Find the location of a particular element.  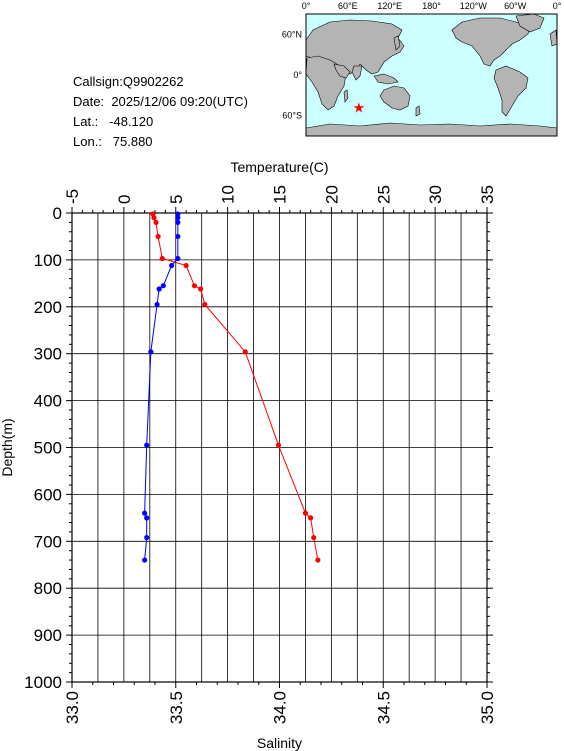

map-lat-tick-label: 0° is located at coordinates (297, 75).